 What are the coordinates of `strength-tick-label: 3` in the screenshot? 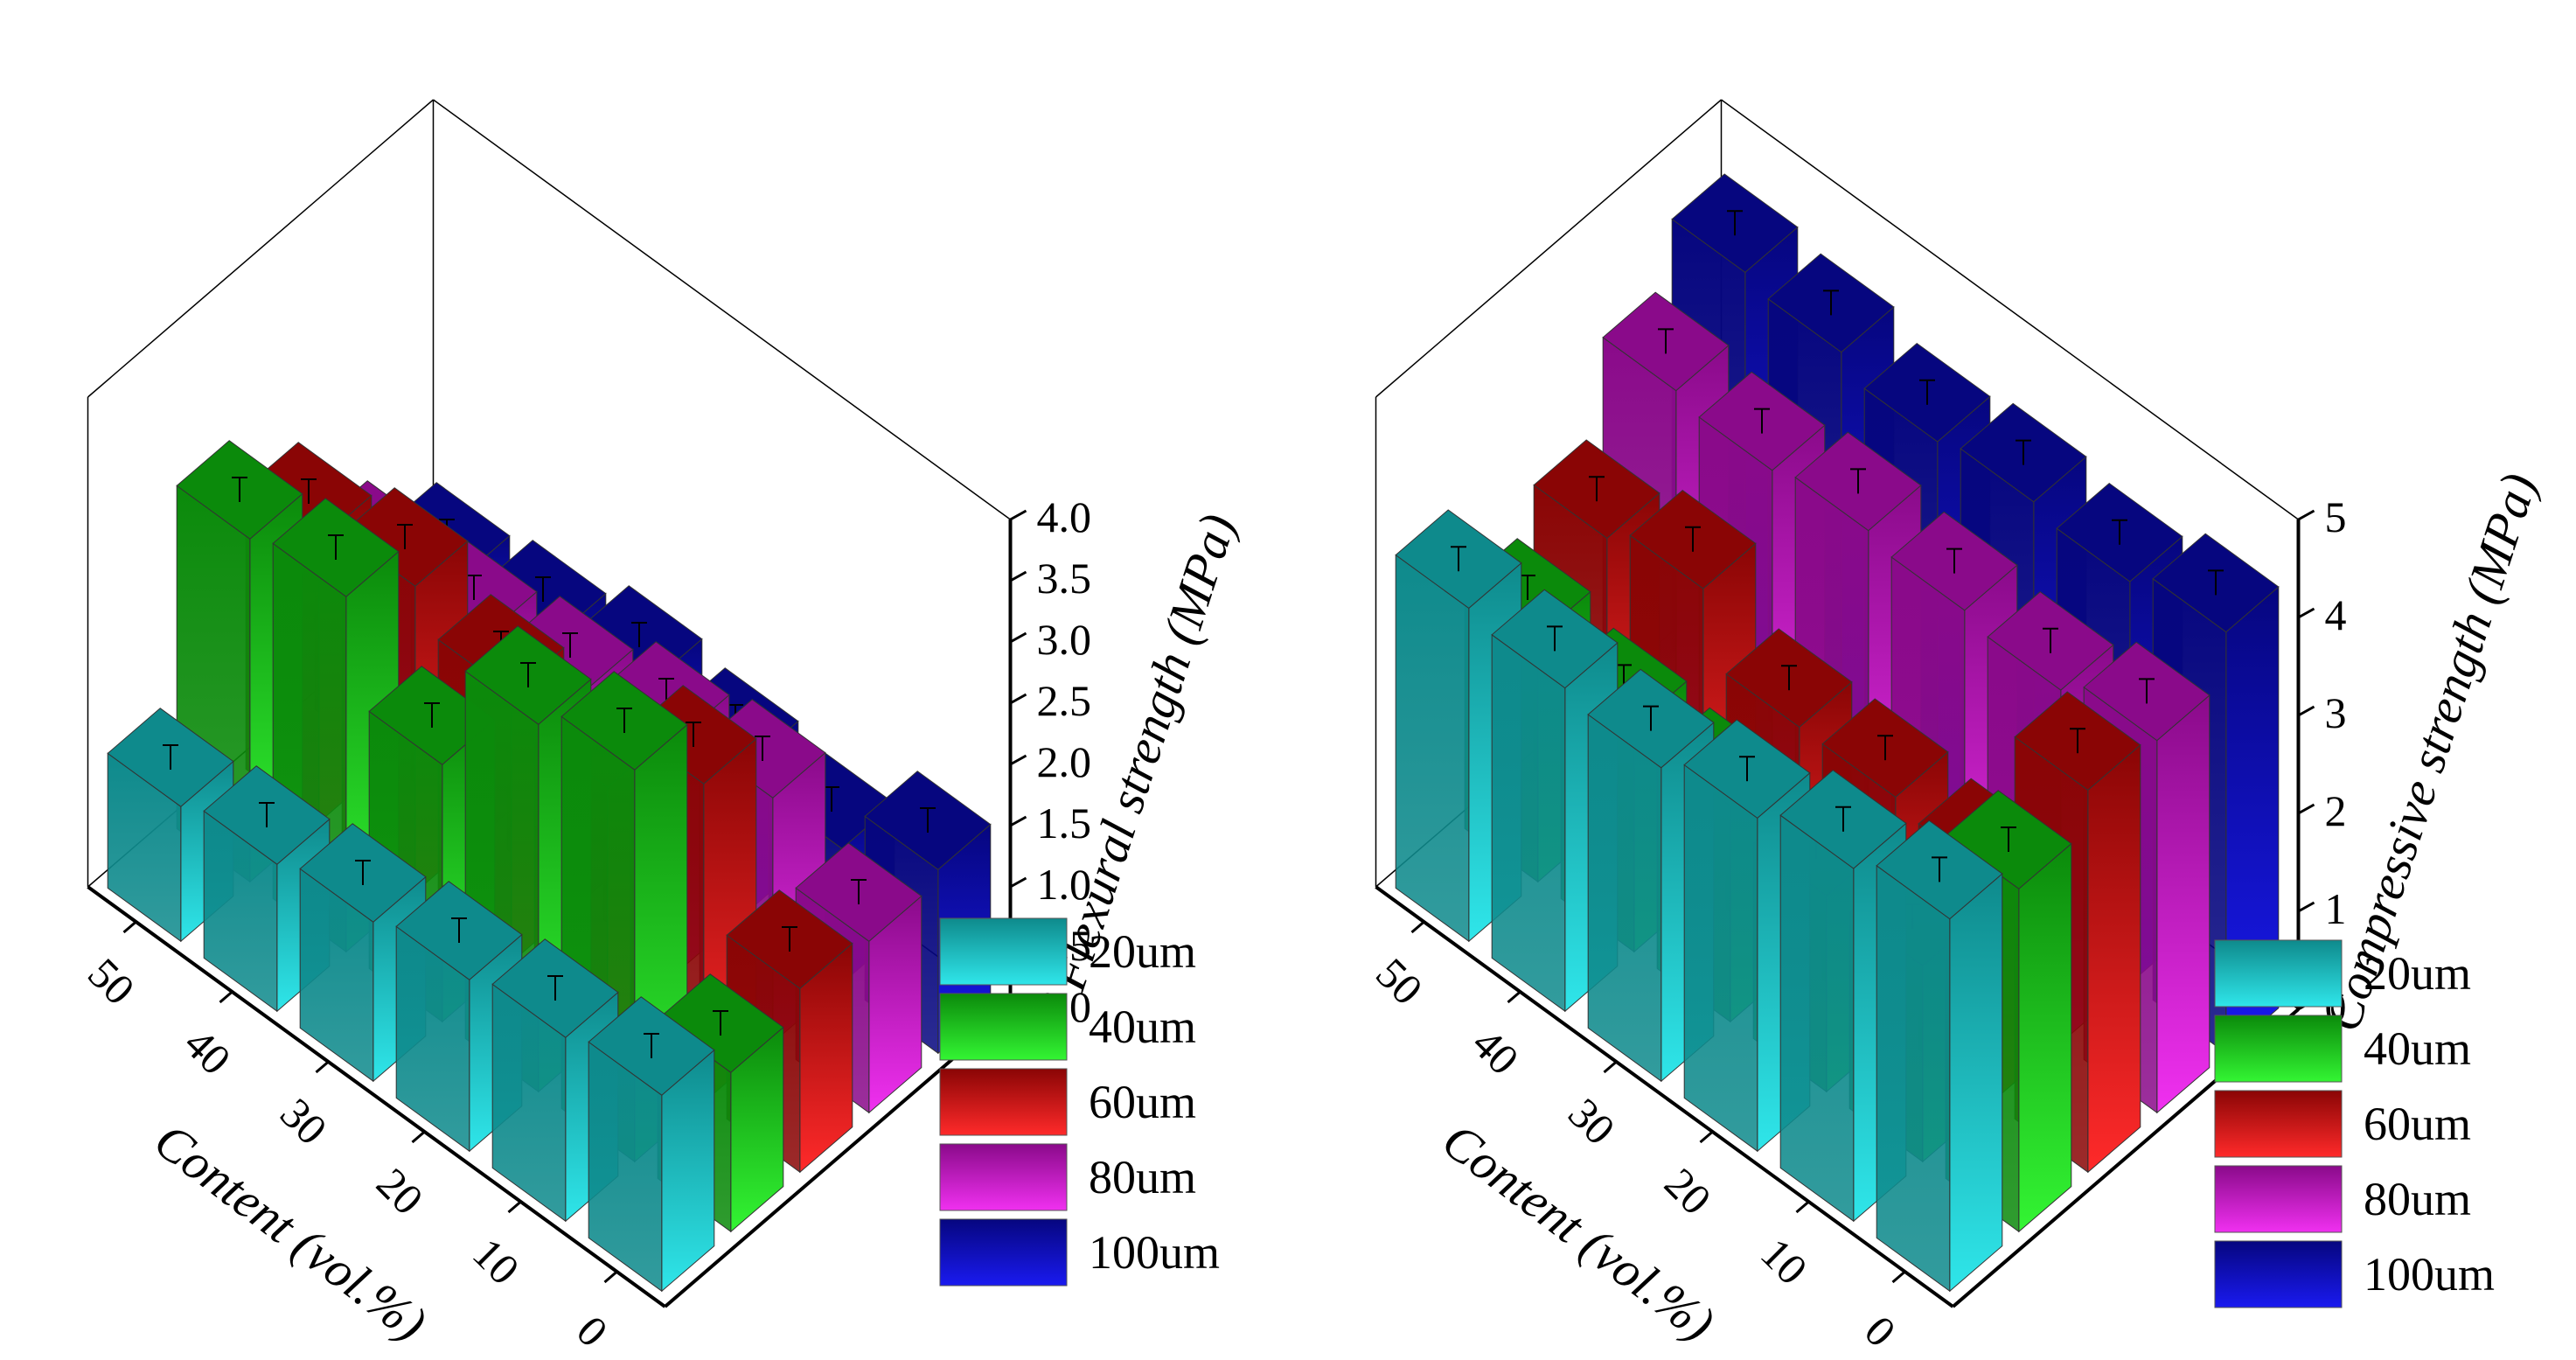 It's located at (2336, 712).